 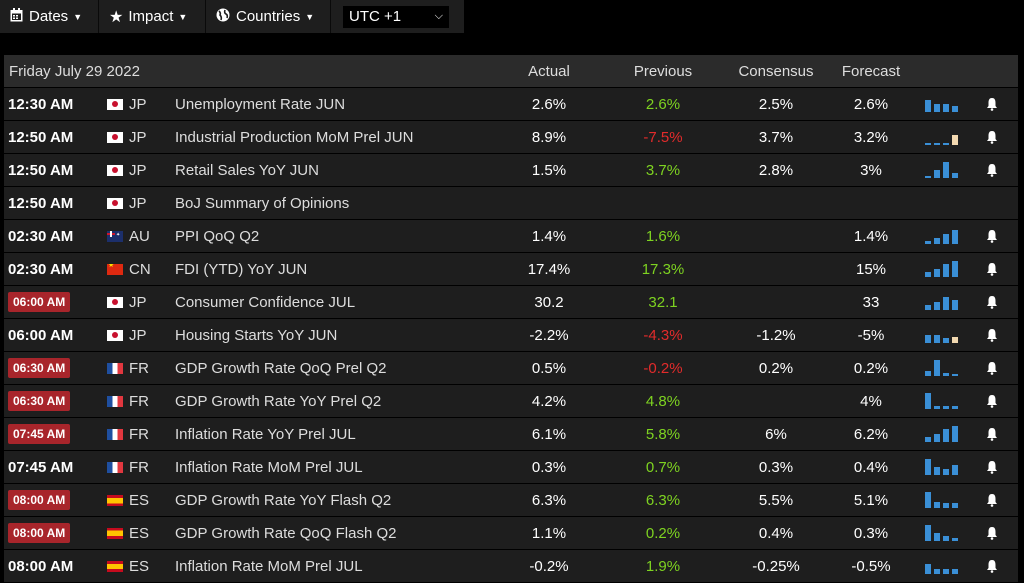 What do you see at coordinates (39, 368) in the screenshot?
I see `event-time: 06:30 AM` at bounding box center [39, 368].